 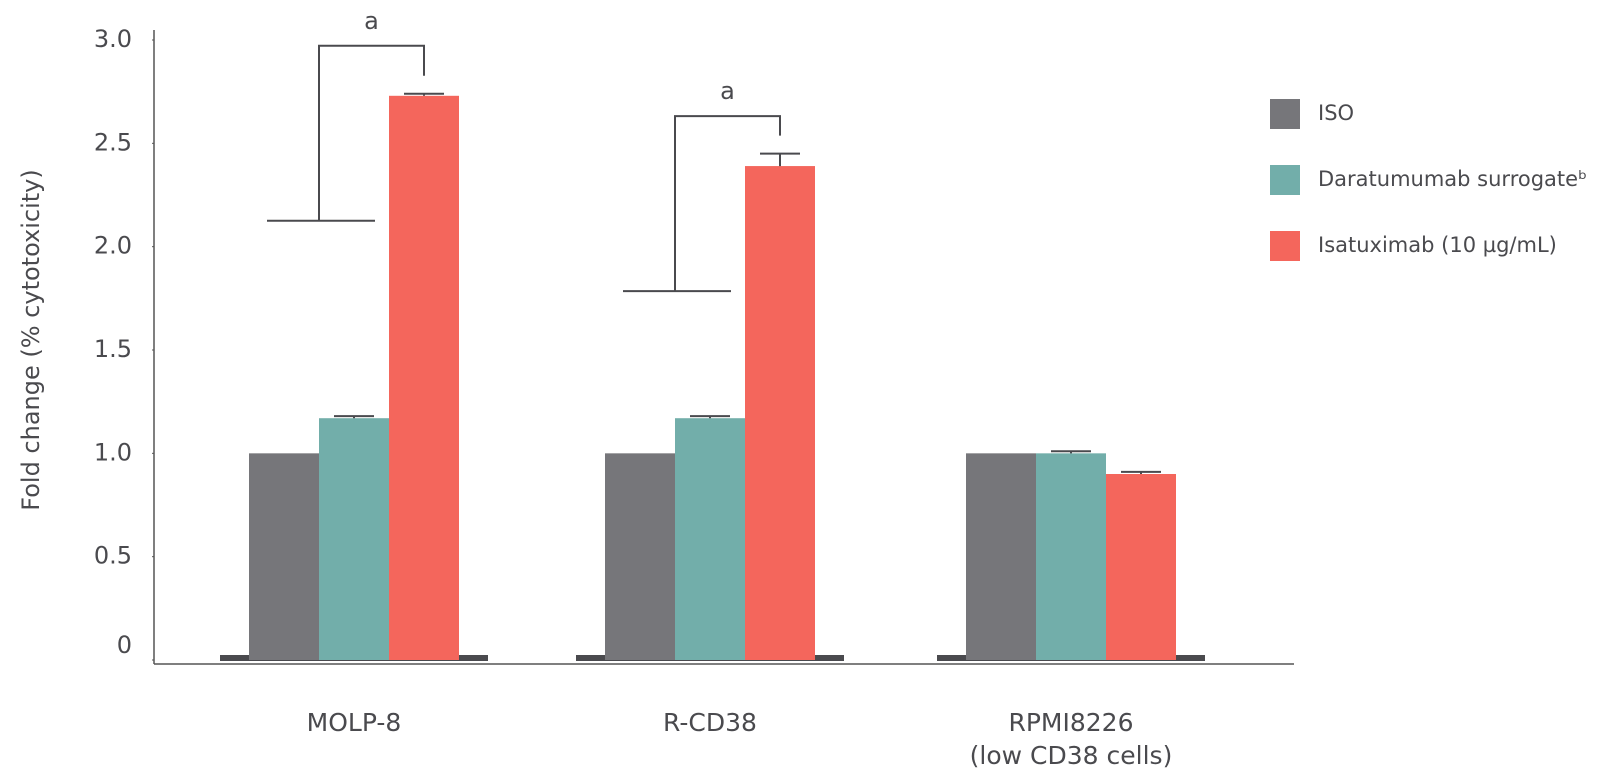 What do you see at coordinates (354, 722) in the screenshot?
I see `x-tick-label: MOLP-8` at bounding box center [354, 722].